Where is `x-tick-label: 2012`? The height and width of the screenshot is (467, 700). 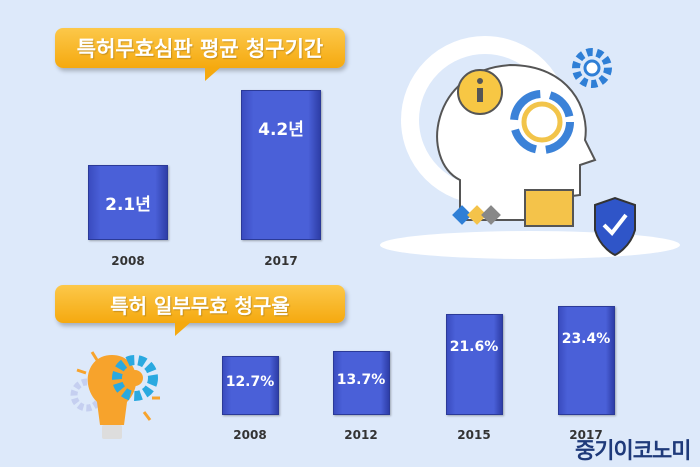
x-tick-label: 2012 is located at coordinates (361, 435).